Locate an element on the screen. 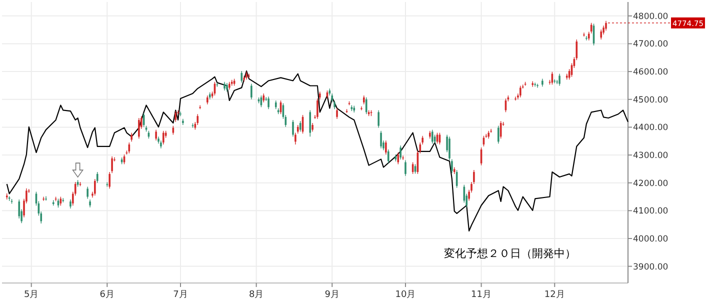 The image size is (706, 303). y-tick-label: 3900.00 is located at coordinates (650, 267).